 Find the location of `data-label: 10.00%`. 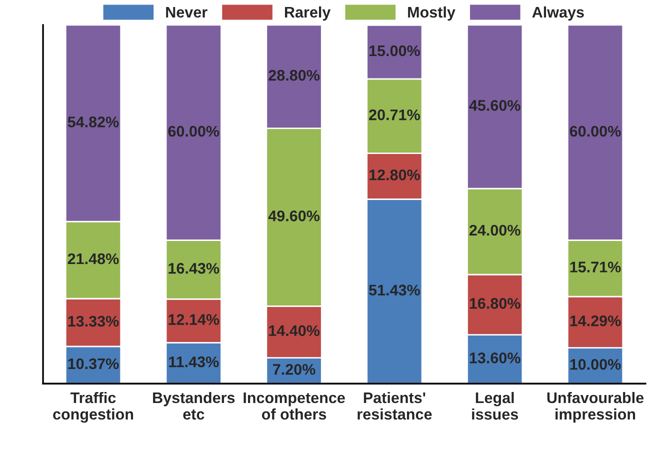

data-label: 10.00% is located at coordinates (595, 364).